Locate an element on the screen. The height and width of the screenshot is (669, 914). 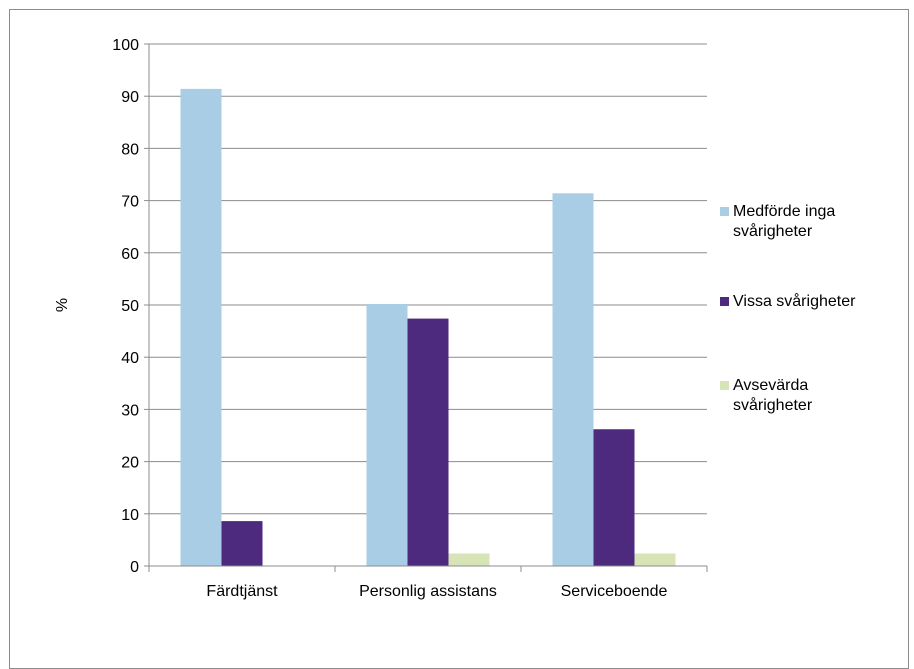
y-tick-label: 10 is located at coordinates (130, 515).